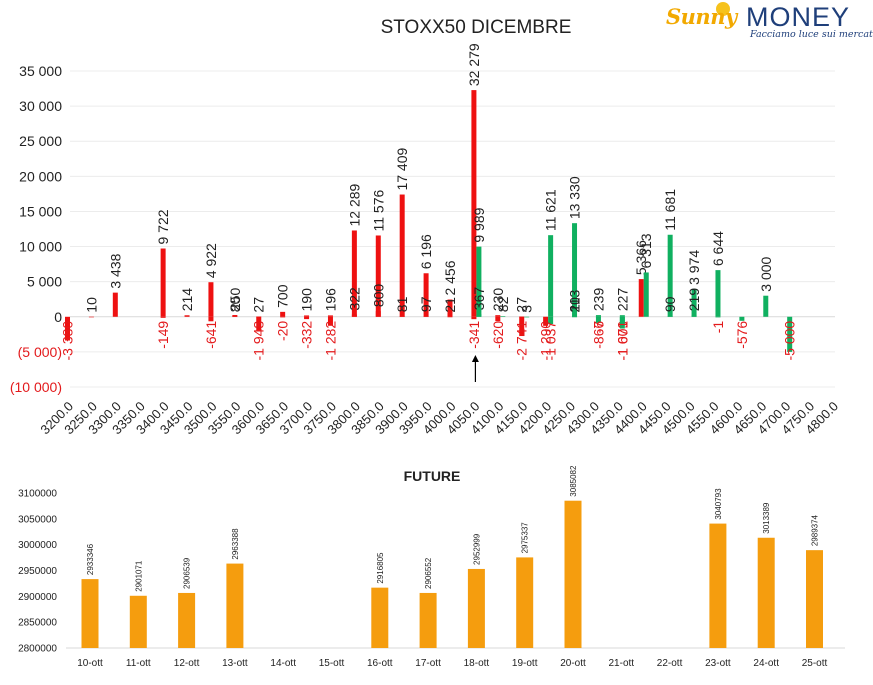  What do you see at coordinates (670, 210) in the screenshot?
I see `data-label: 11 681` at bounding box center [670, 210].